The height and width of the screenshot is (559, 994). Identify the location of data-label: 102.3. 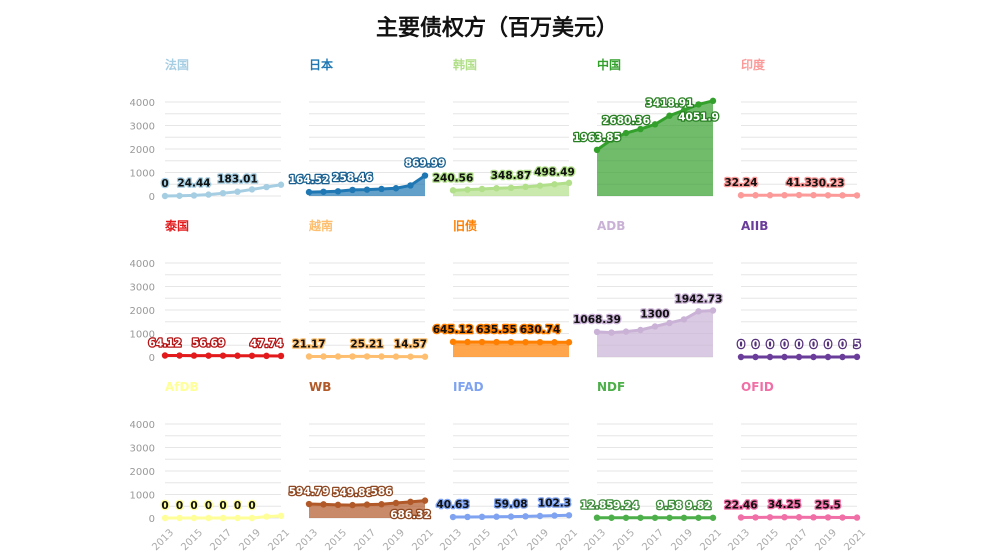
(554, 504).